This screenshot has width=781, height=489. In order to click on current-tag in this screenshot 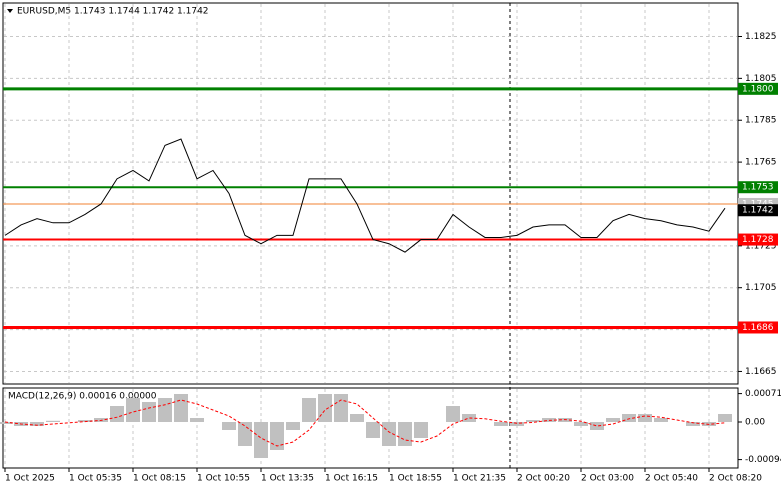, I will do `click(758, 210)`.